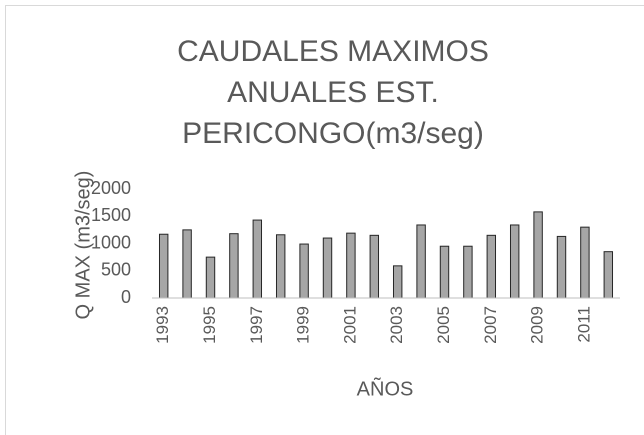 The height and width of the screenshot is (435, 644). I want to click on chart-title: CAUDALES MAXIMOS, so click(333, 51).